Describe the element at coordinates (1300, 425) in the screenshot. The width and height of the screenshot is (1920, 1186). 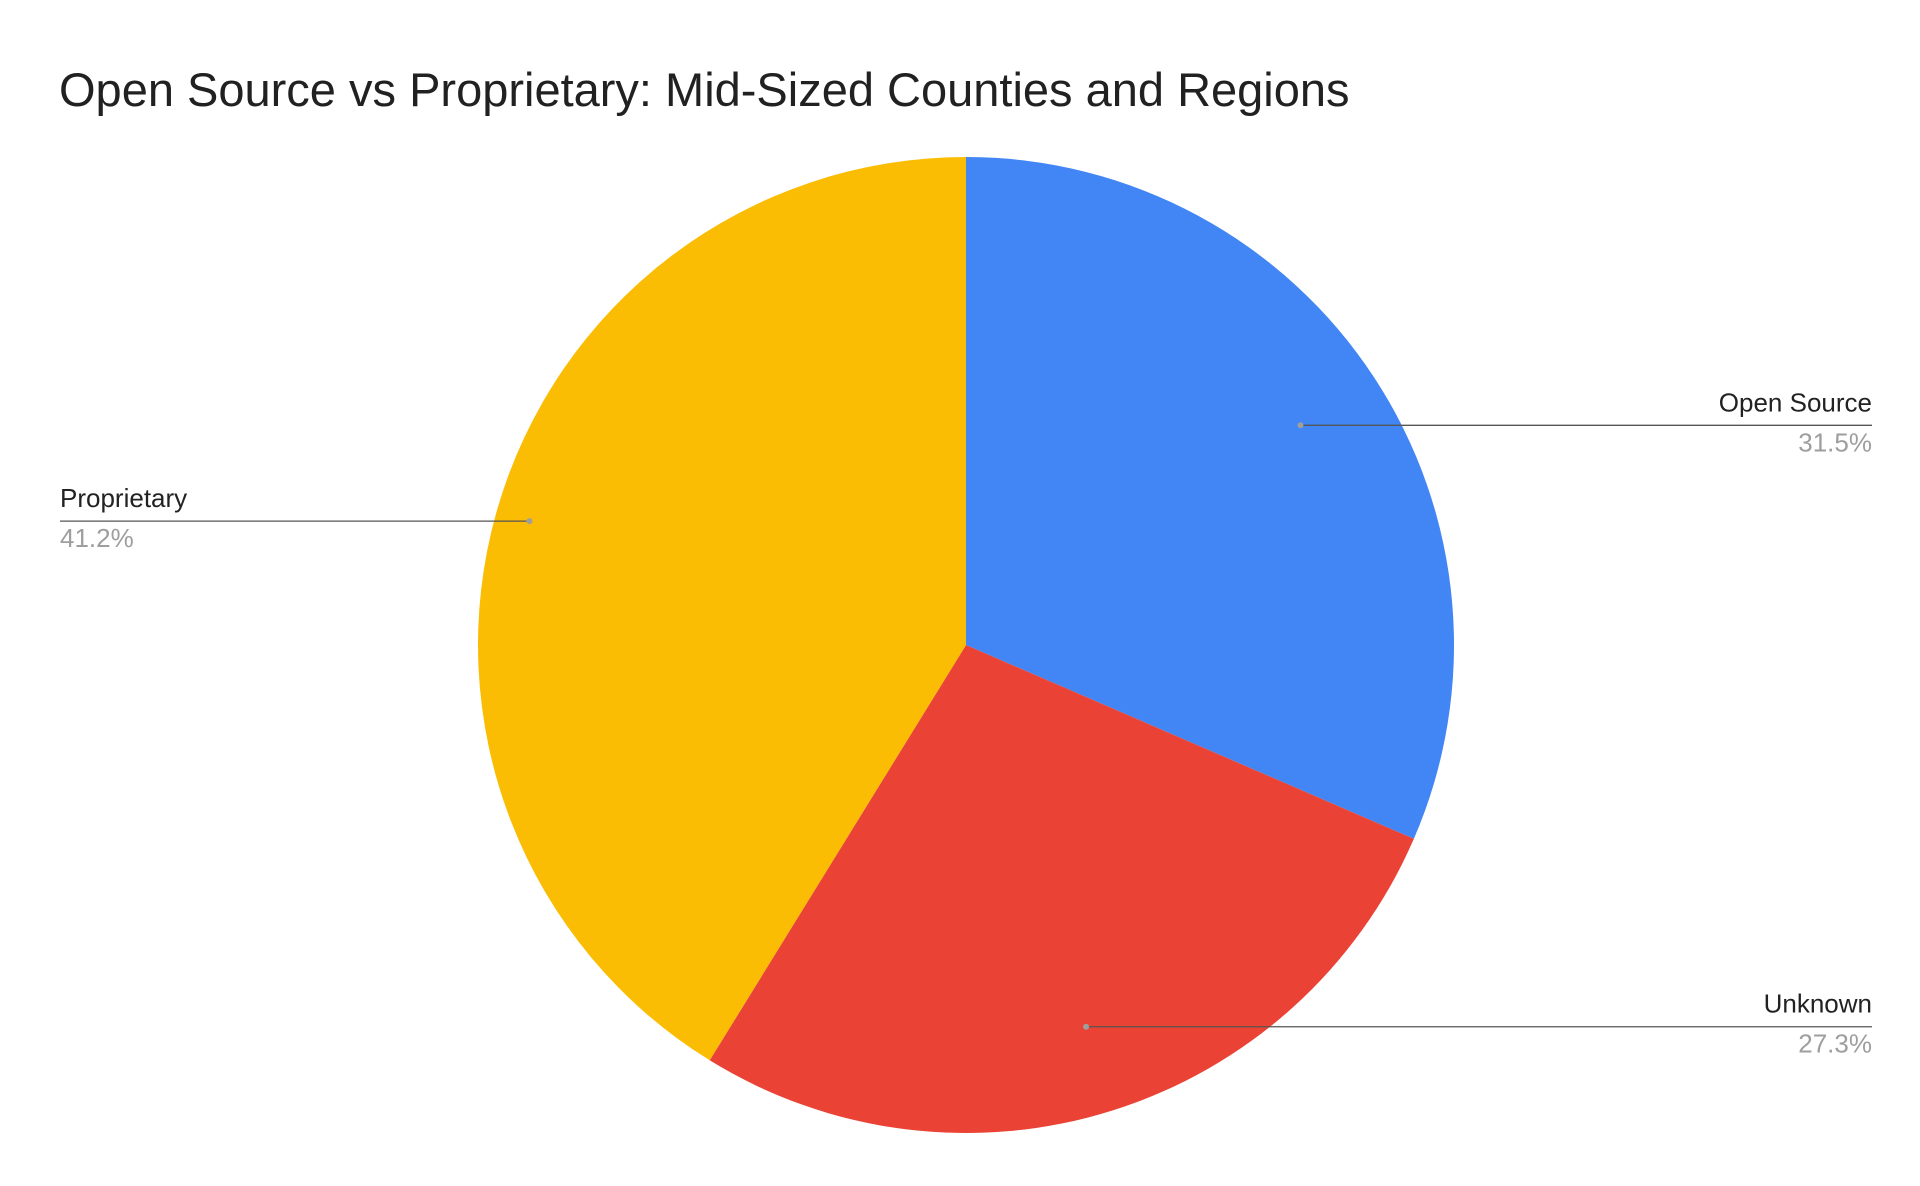
I see `callout-dot-open-source` at that location.